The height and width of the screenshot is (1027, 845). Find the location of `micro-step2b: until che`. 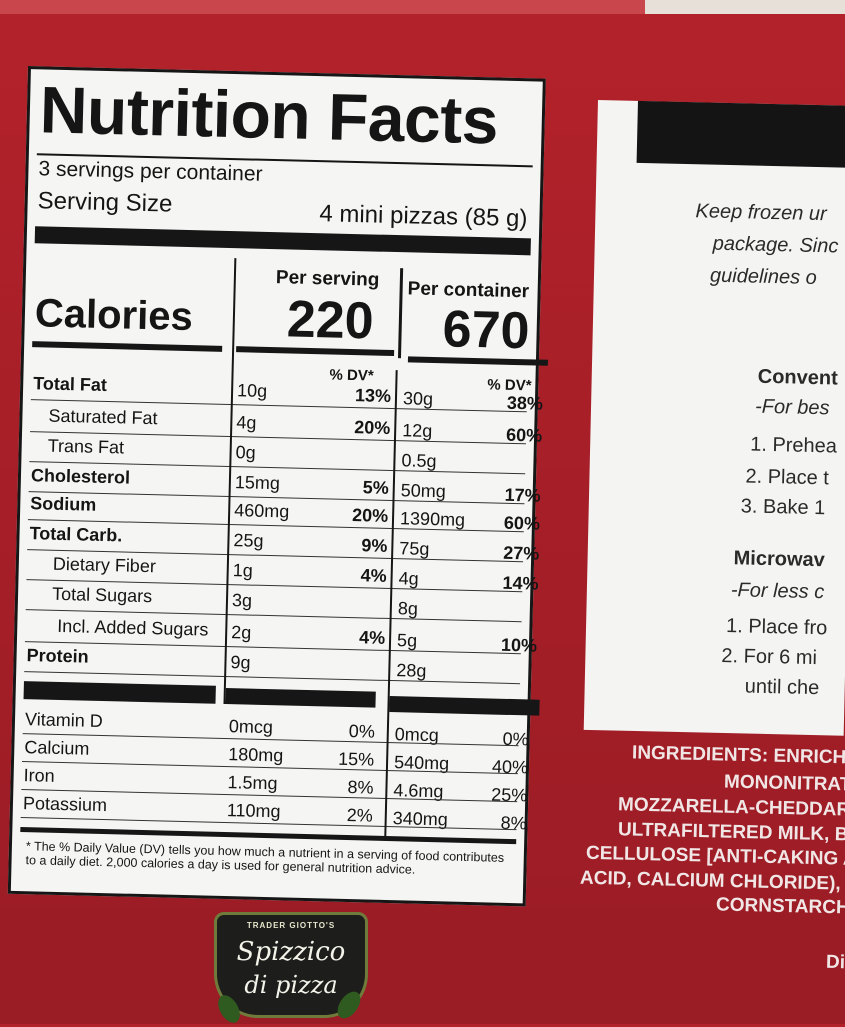

micro-step2b: until che is located at coordinates (782, 687).